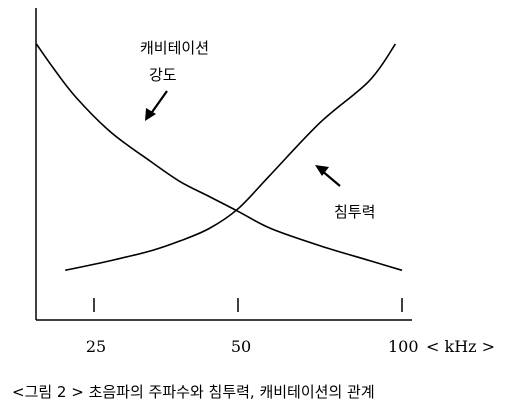 Image resolution: width=517 pixels, height=416 pixels. I want to click on figure-caption: <그림 2 > 초음파의 주파수와 침투력, 캐비테이션의 관계, so click(193, 392).